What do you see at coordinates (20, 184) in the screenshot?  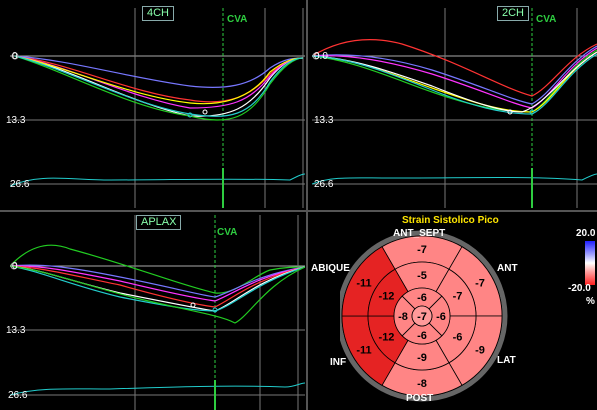 I see `y-label-bottom-4ch: 26.6` at bounding box center [20, 184].